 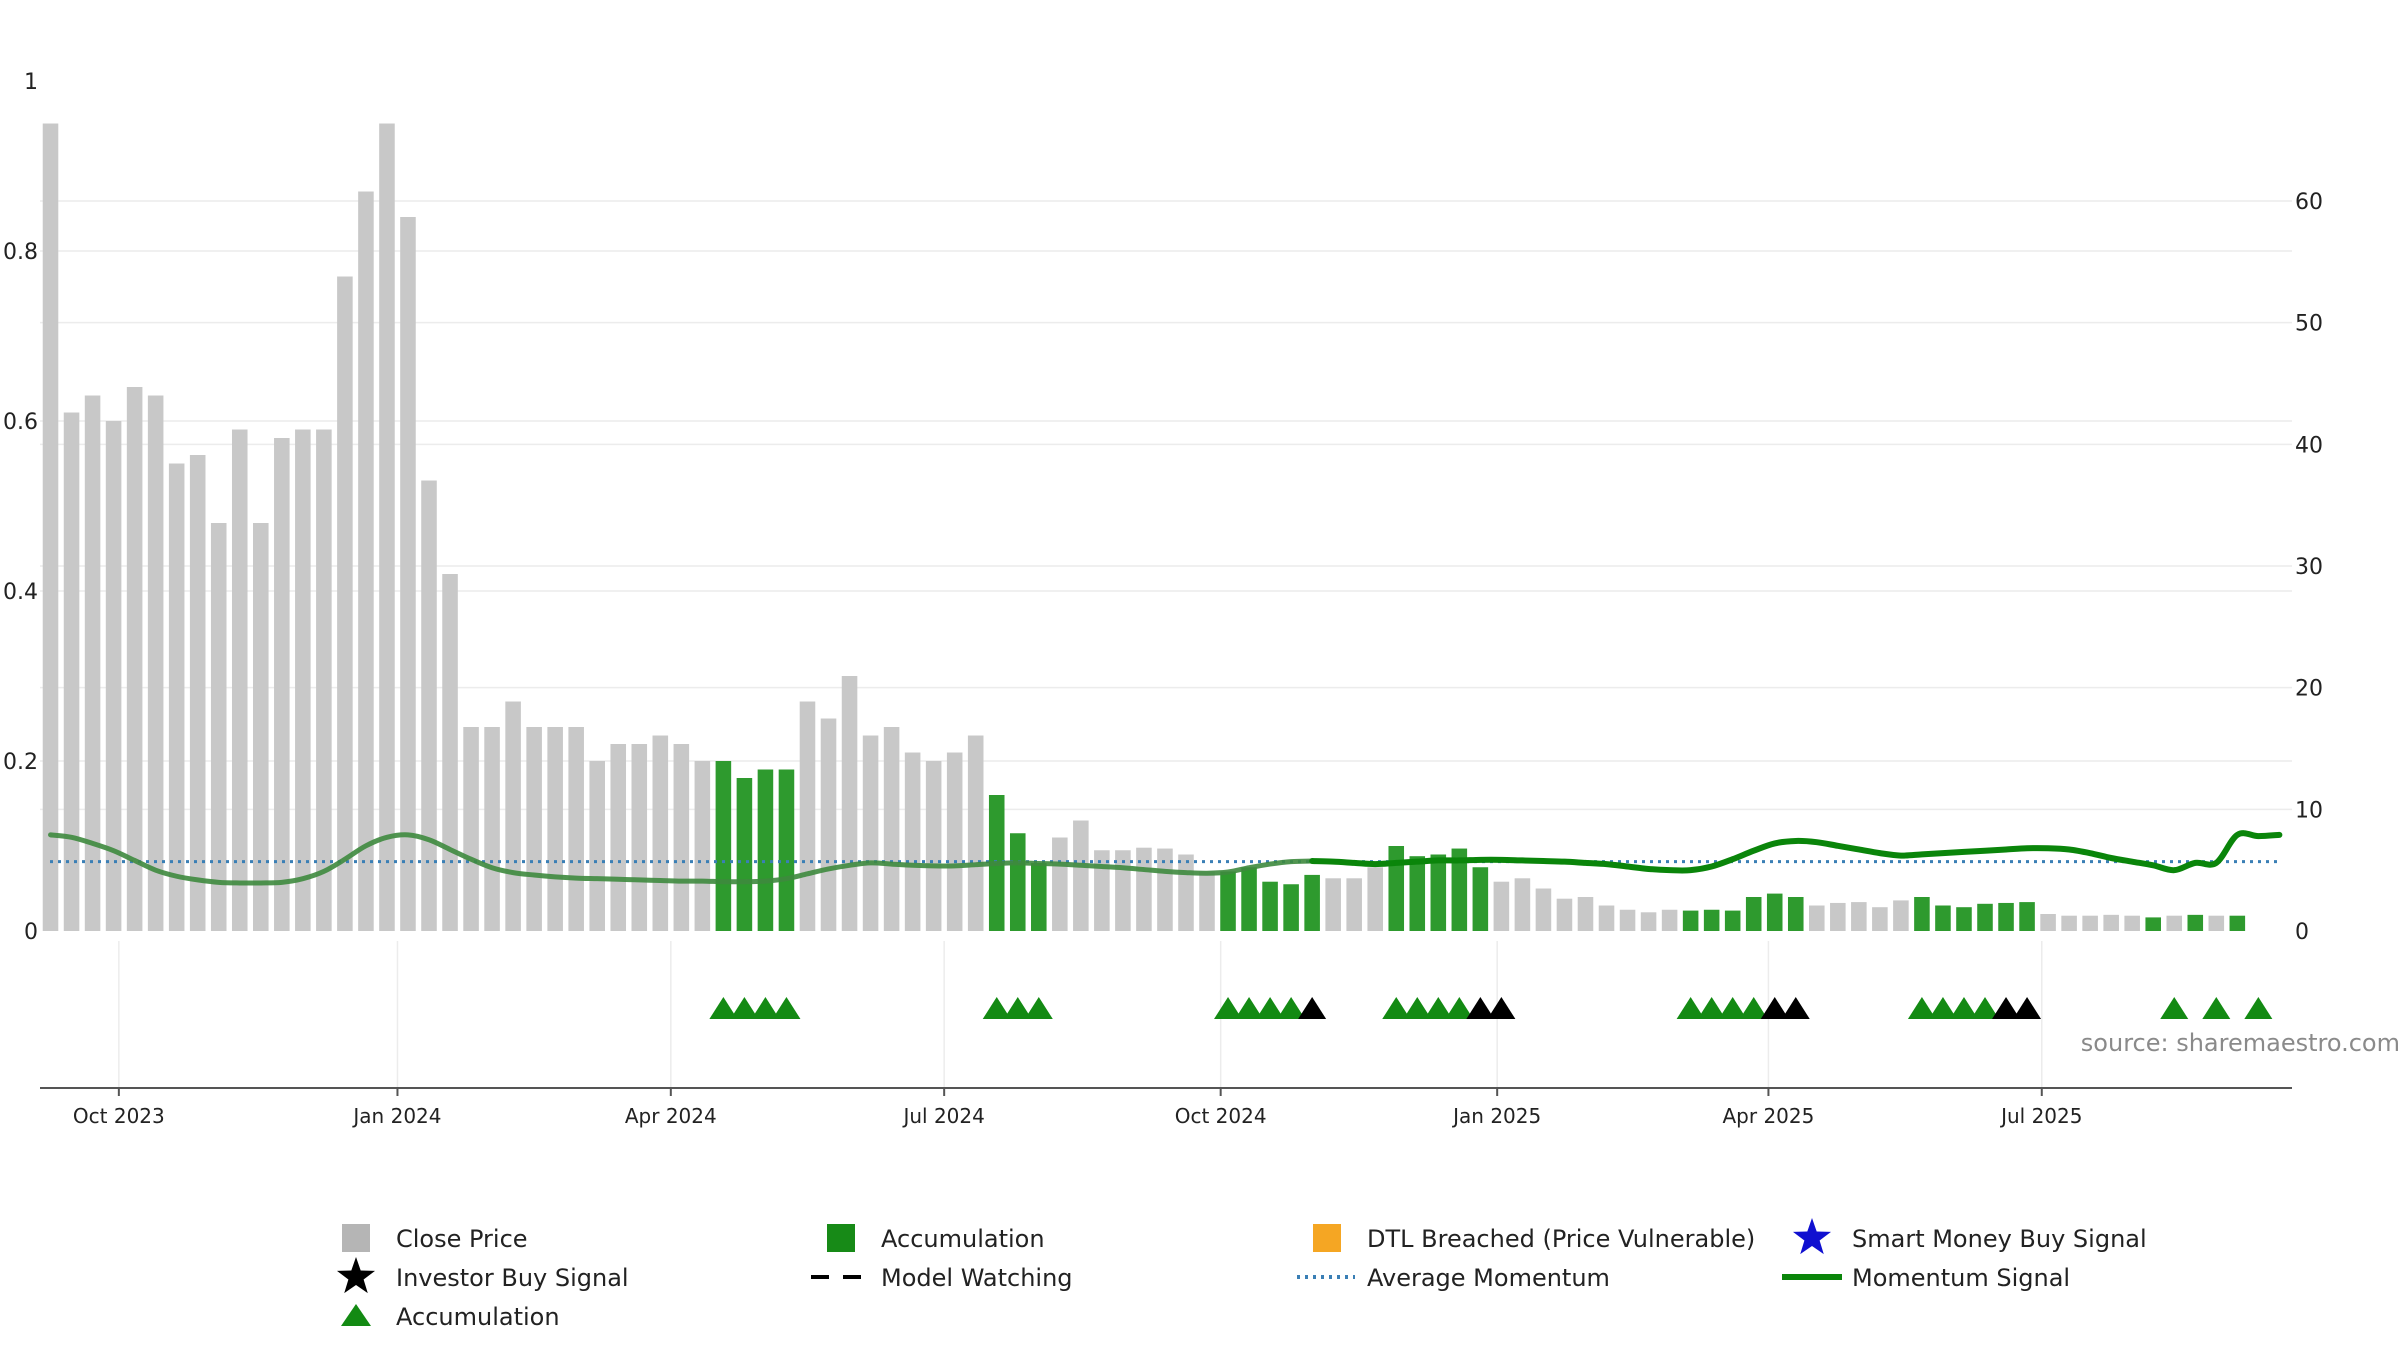 I want to click on right-tick-label: 30, so click(x=2309, y=567).